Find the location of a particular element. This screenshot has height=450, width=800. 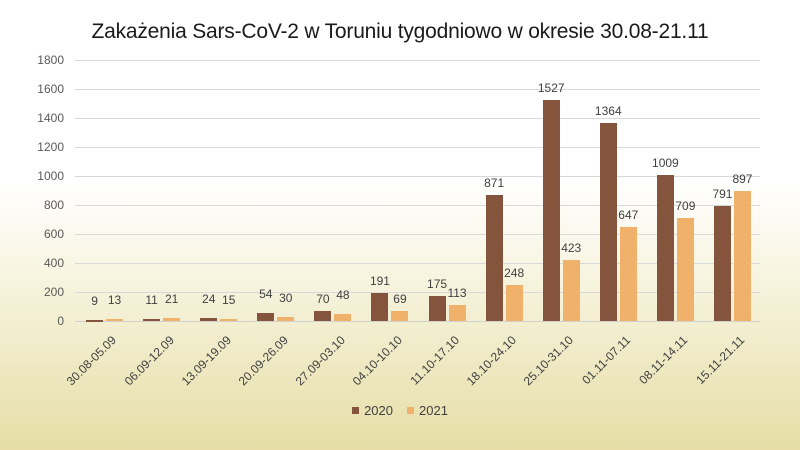

data-label-2021: 248 is located at coordinates (514, 273).